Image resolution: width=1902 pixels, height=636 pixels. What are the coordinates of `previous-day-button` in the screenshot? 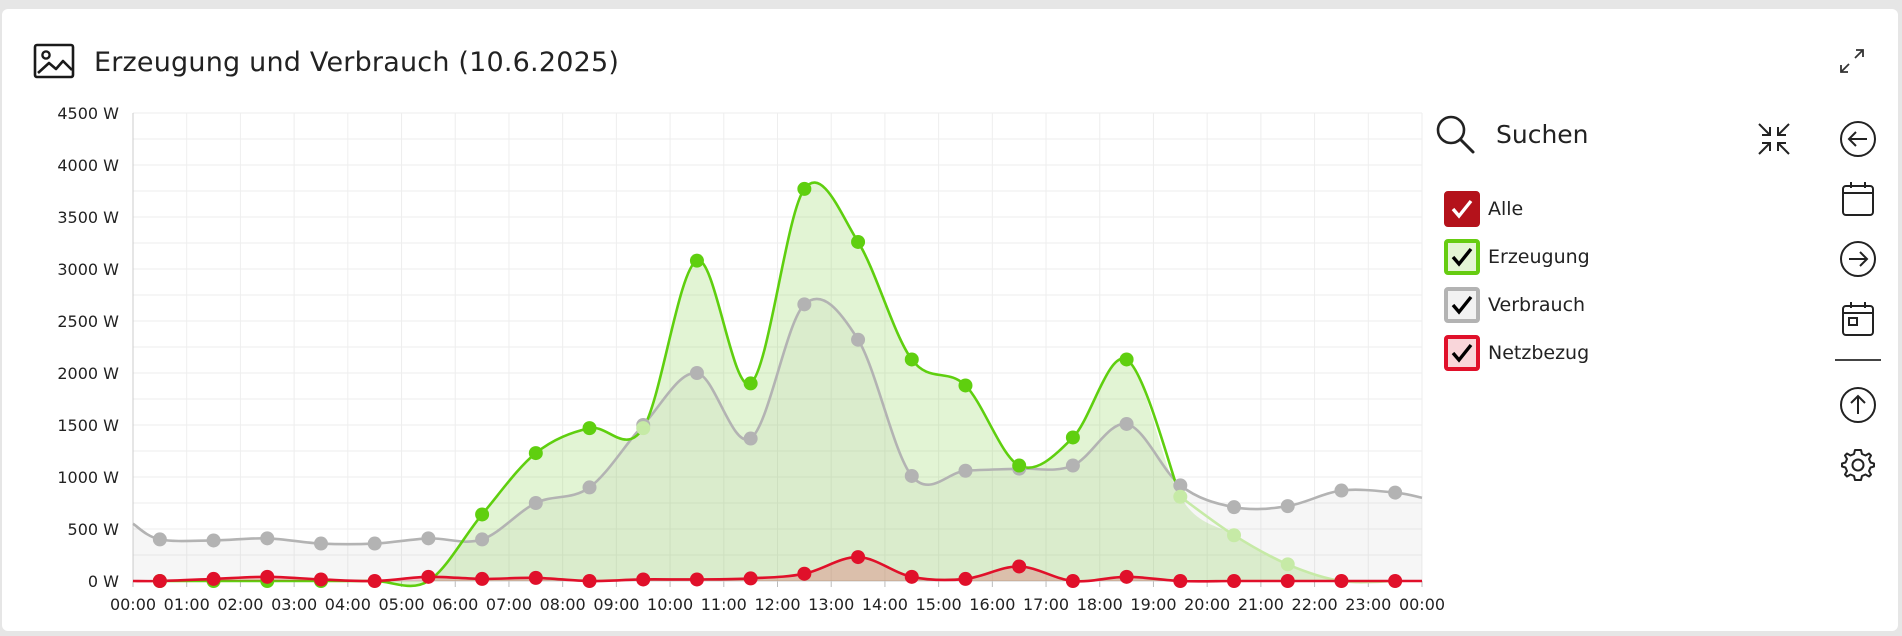 It's located at (1858, 139).